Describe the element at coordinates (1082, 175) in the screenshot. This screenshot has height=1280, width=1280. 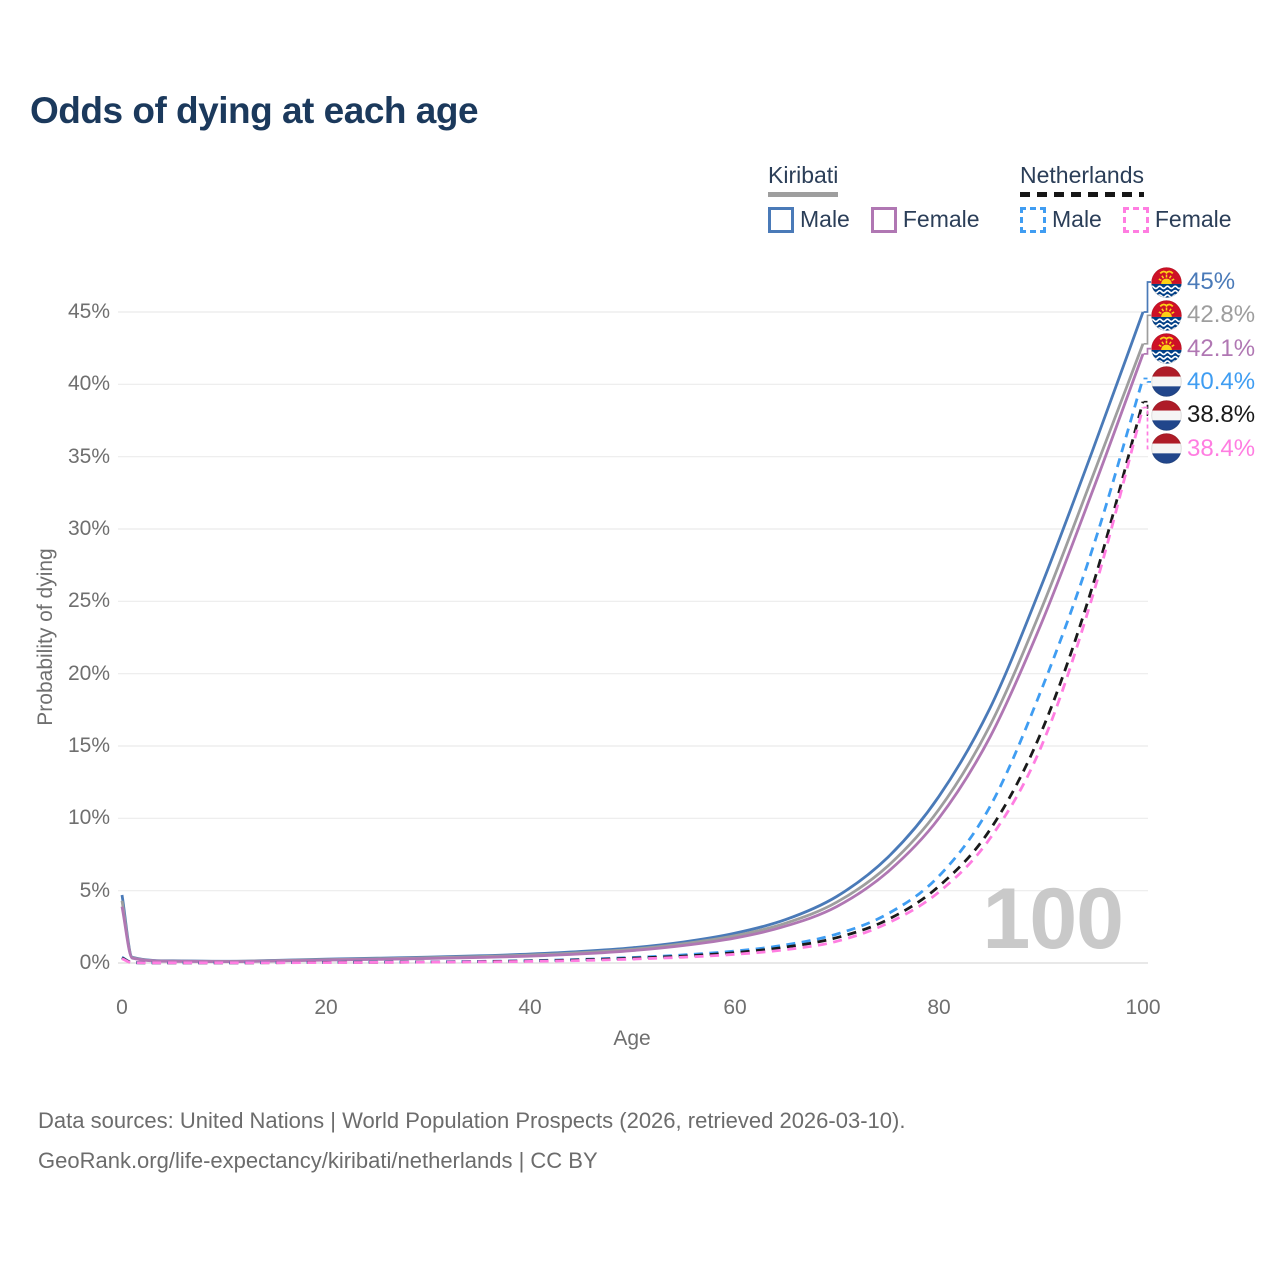
I see `legend-group-title-netherlands: Netherlands` at that location.